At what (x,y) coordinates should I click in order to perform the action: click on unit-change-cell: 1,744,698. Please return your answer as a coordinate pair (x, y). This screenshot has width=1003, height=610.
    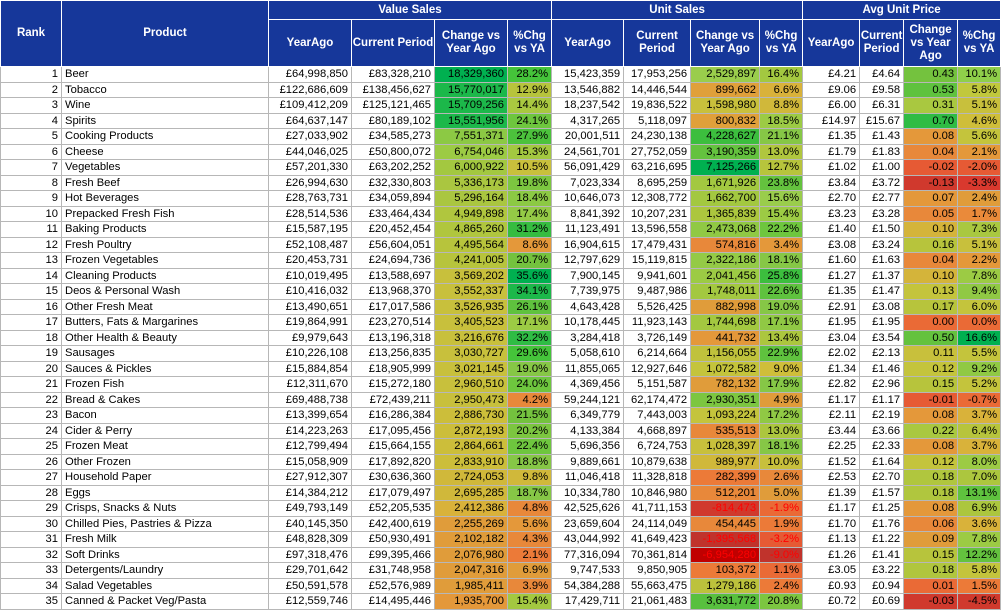
    Looking at the image, I should click on (725, 322).